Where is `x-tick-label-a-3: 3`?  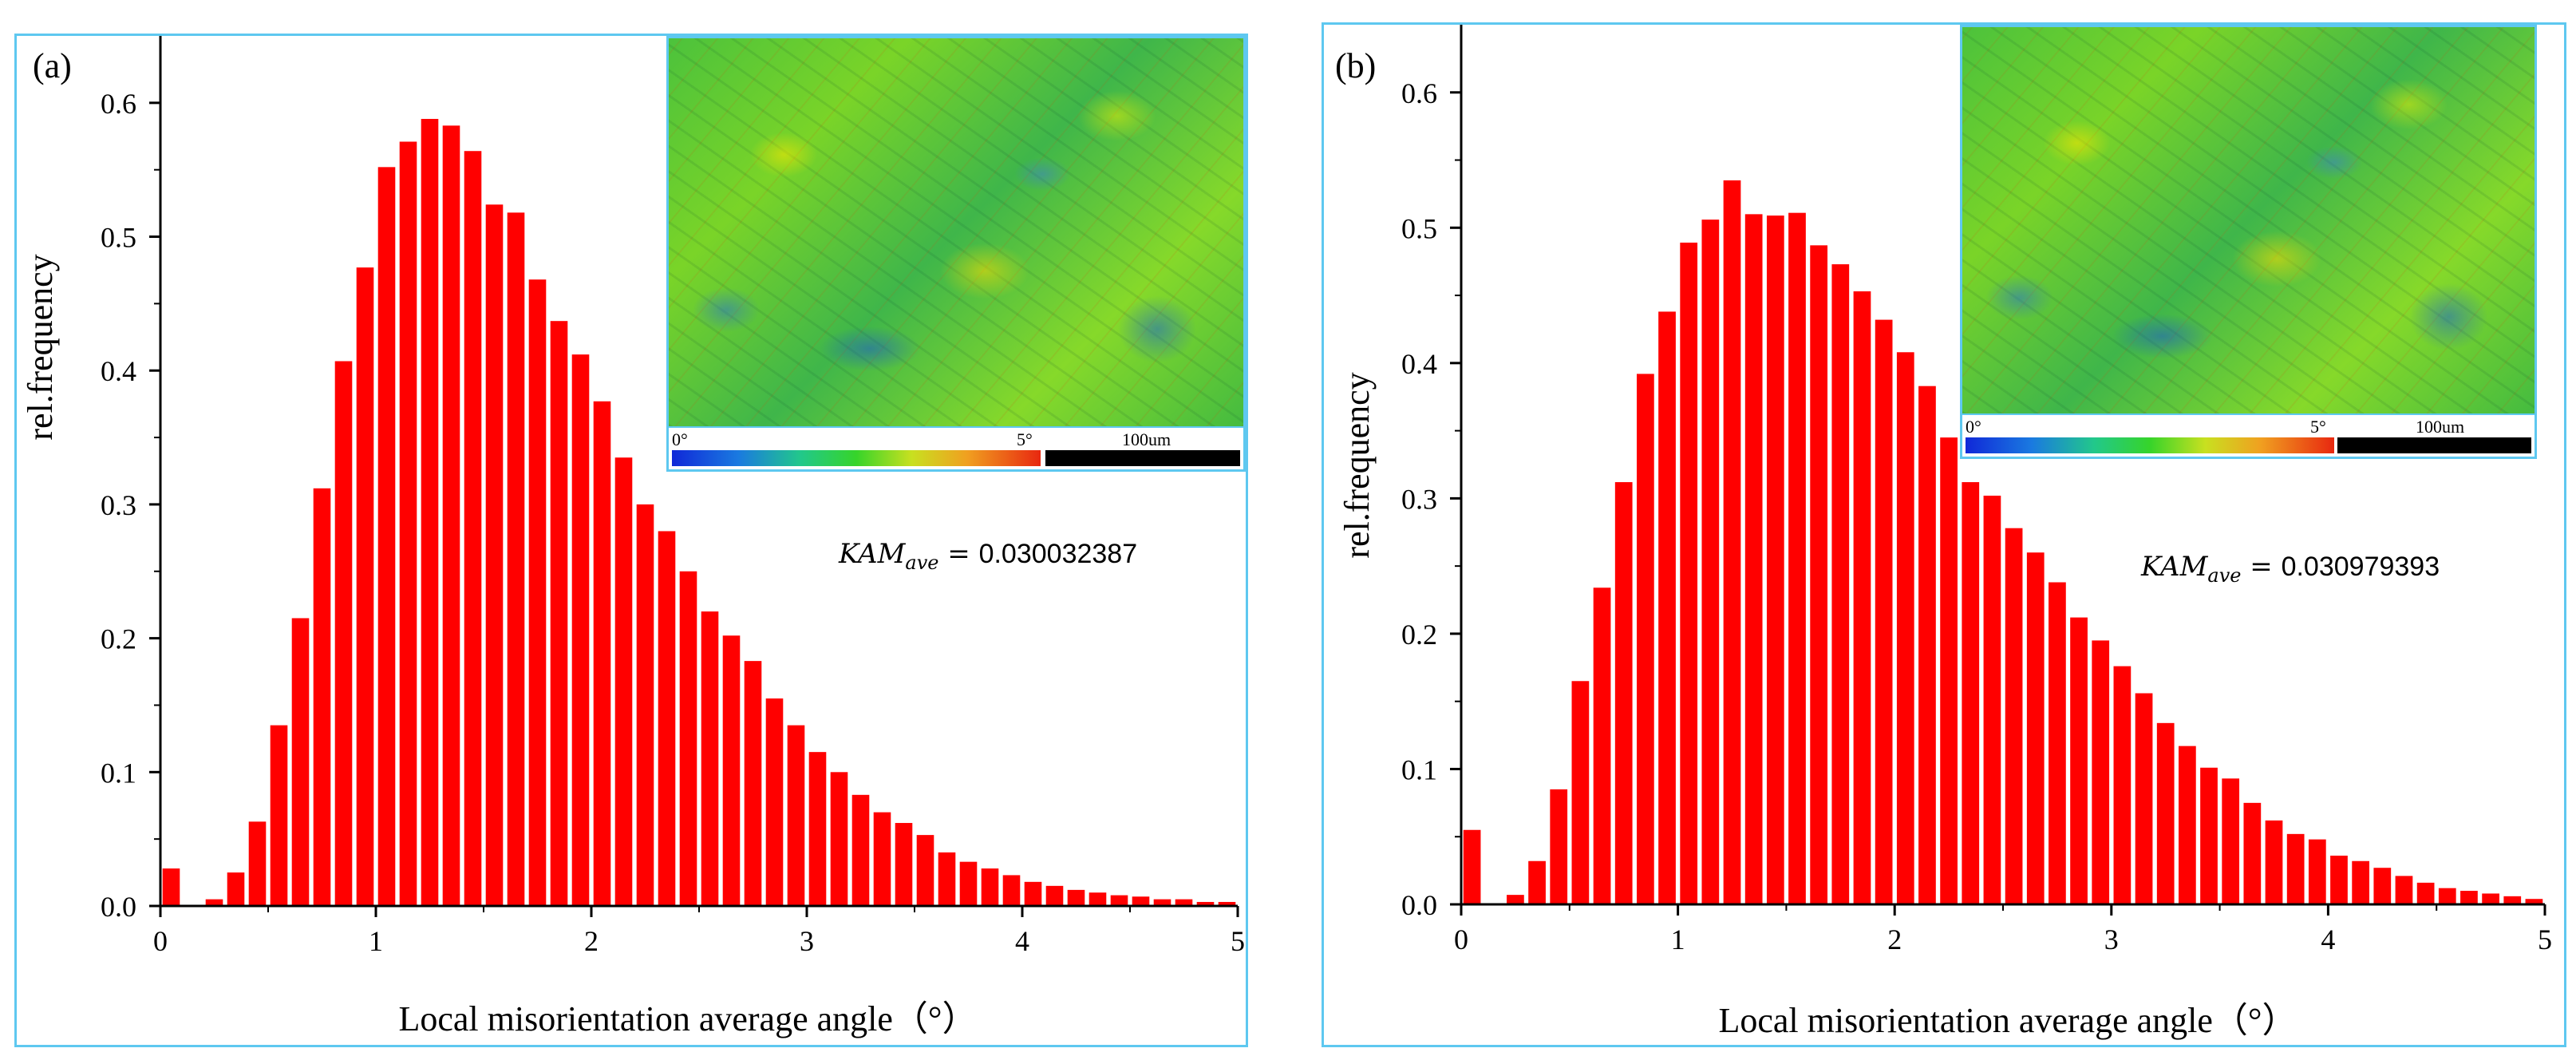 x-tick-label-a-3: 3 is located at coordinates (807, 941).